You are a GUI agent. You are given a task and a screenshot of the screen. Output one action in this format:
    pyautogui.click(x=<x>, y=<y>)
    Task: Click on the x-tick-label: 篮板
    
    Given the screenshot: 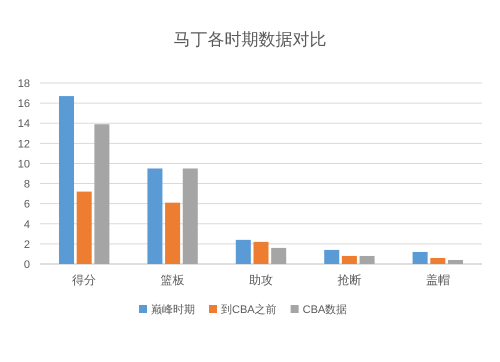 What is the action you would take?
    pyautogui.click(x=172, y=280)
    